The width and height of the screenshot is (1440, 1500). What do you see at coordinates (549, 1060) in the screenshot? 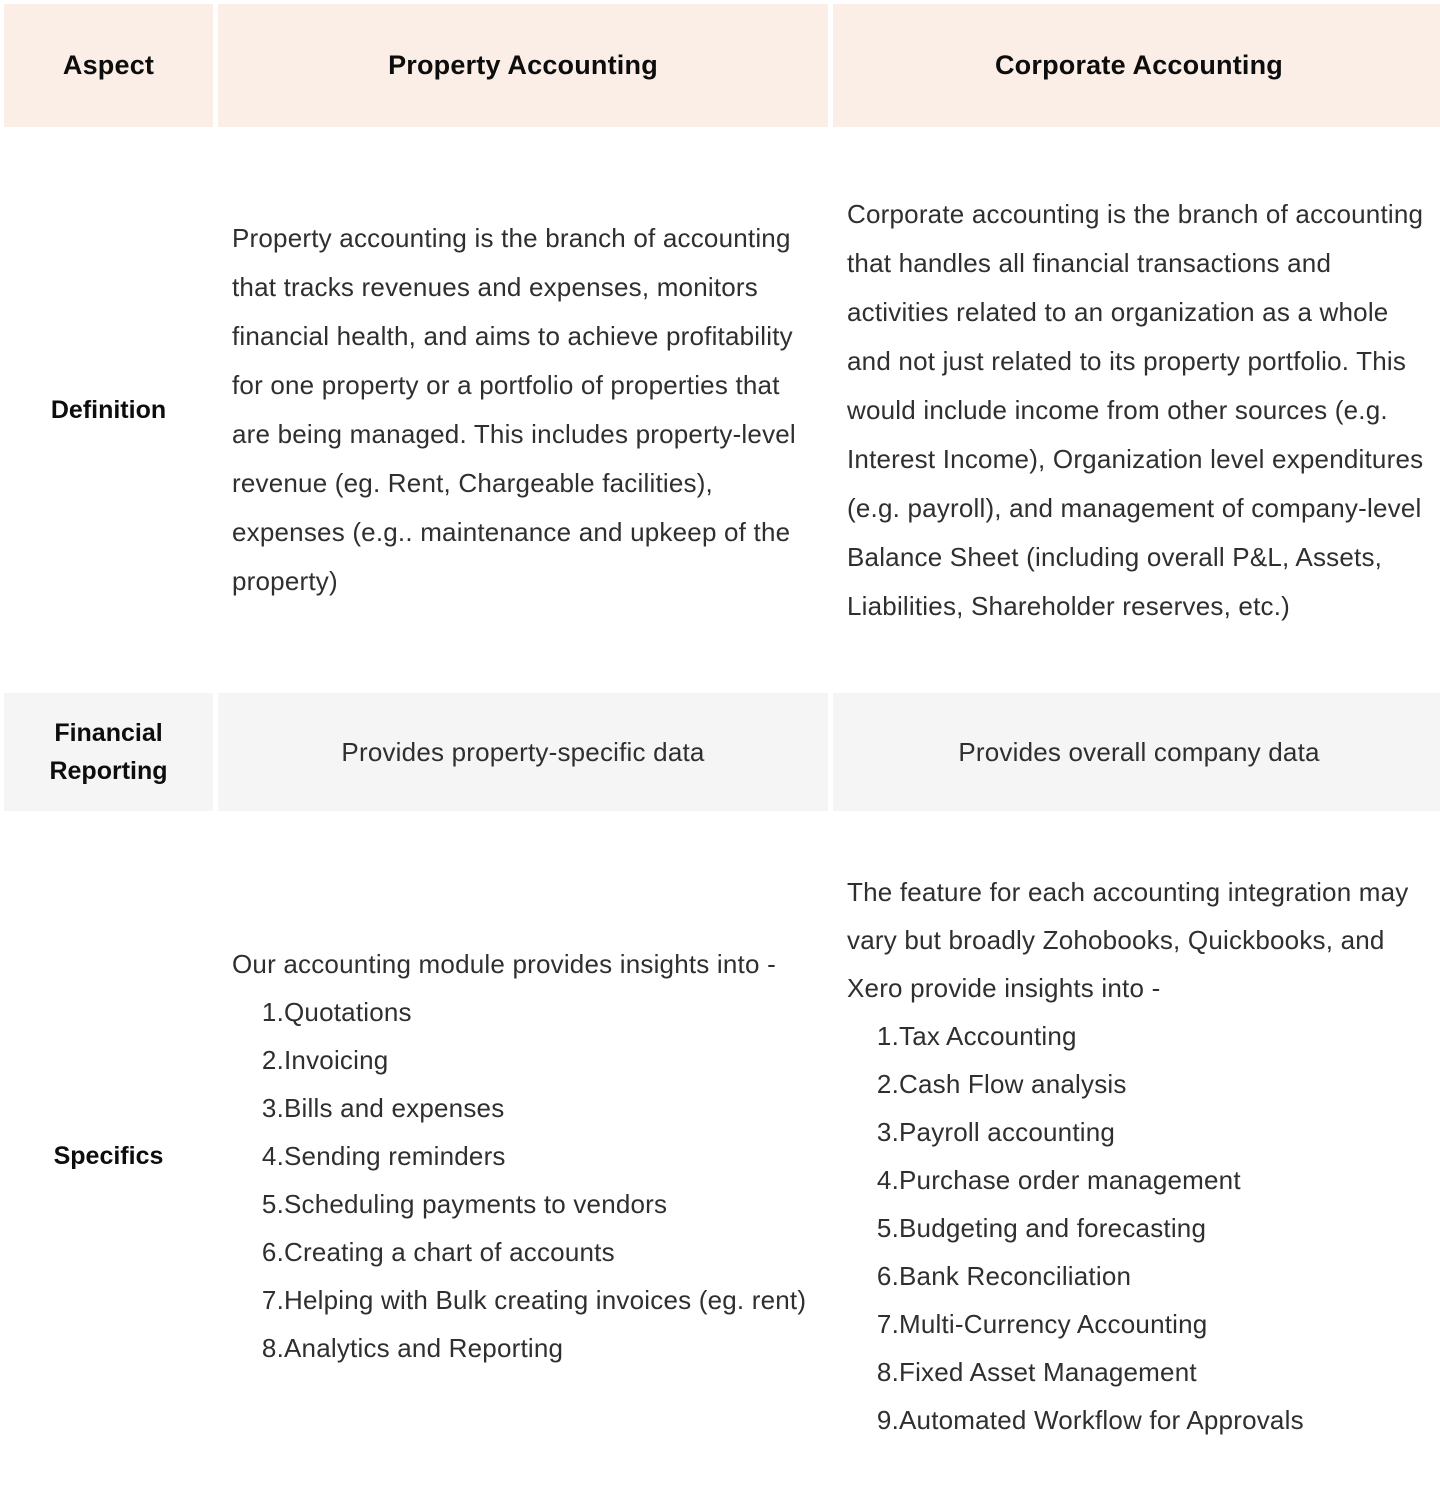
I see `list-item: Invoicing` at bounding box center [549, 1060].